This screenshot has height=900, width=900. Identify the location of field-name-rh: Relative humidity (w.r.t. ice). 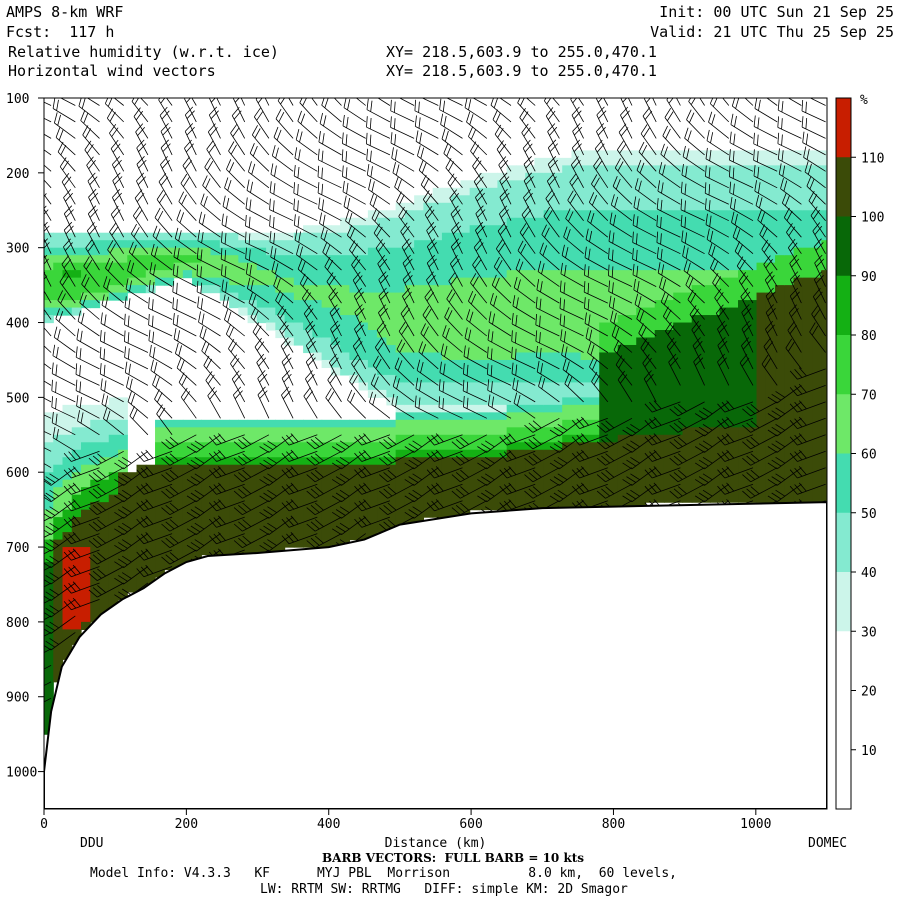
(143, 52).